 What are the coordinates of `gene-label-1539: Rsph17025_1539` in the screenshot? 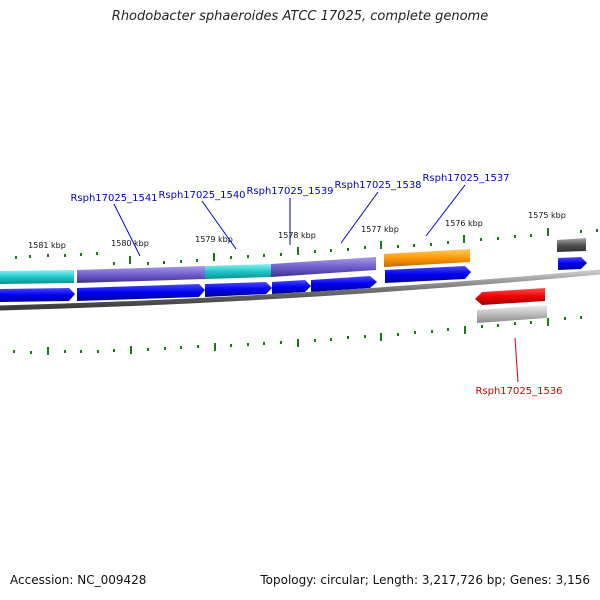 It's located at (289, 191).